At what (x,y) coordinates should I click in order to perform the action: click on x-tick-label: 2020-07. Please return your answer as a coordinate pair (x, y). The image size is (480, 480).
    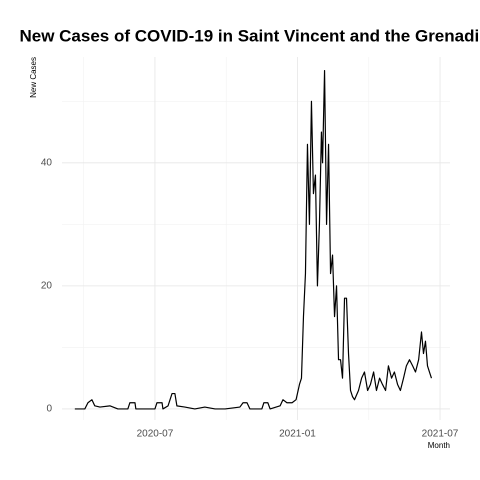
    Looking at the image, I should click on (155, 434).